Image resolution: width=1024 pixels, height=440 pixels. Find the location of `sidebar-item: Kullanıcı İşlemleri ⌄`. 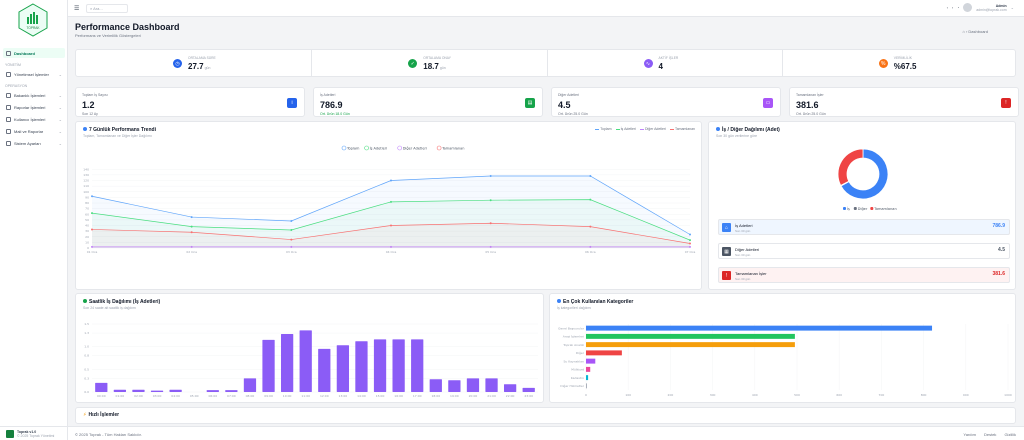

sidebar-item: Kullanıcı İşlemleri ⌄ is located at coordinates (34, 119).